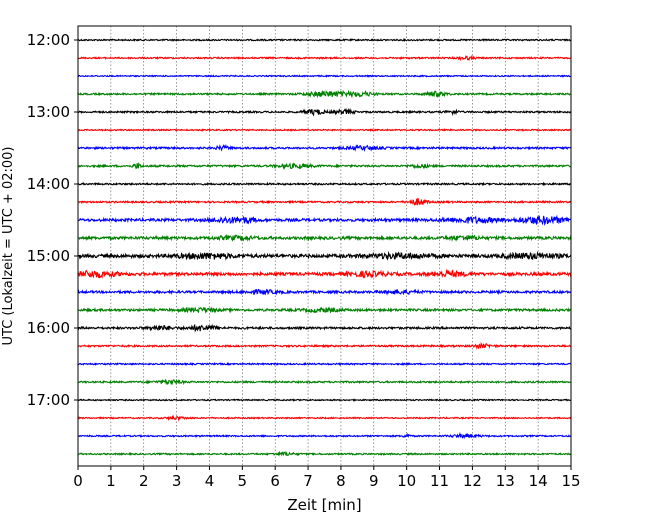 This screenshot has height=520, width=650. I want to click on y-axis-label: UTC (Lokalzeit = UTC + 02:00), so click(8, 246).